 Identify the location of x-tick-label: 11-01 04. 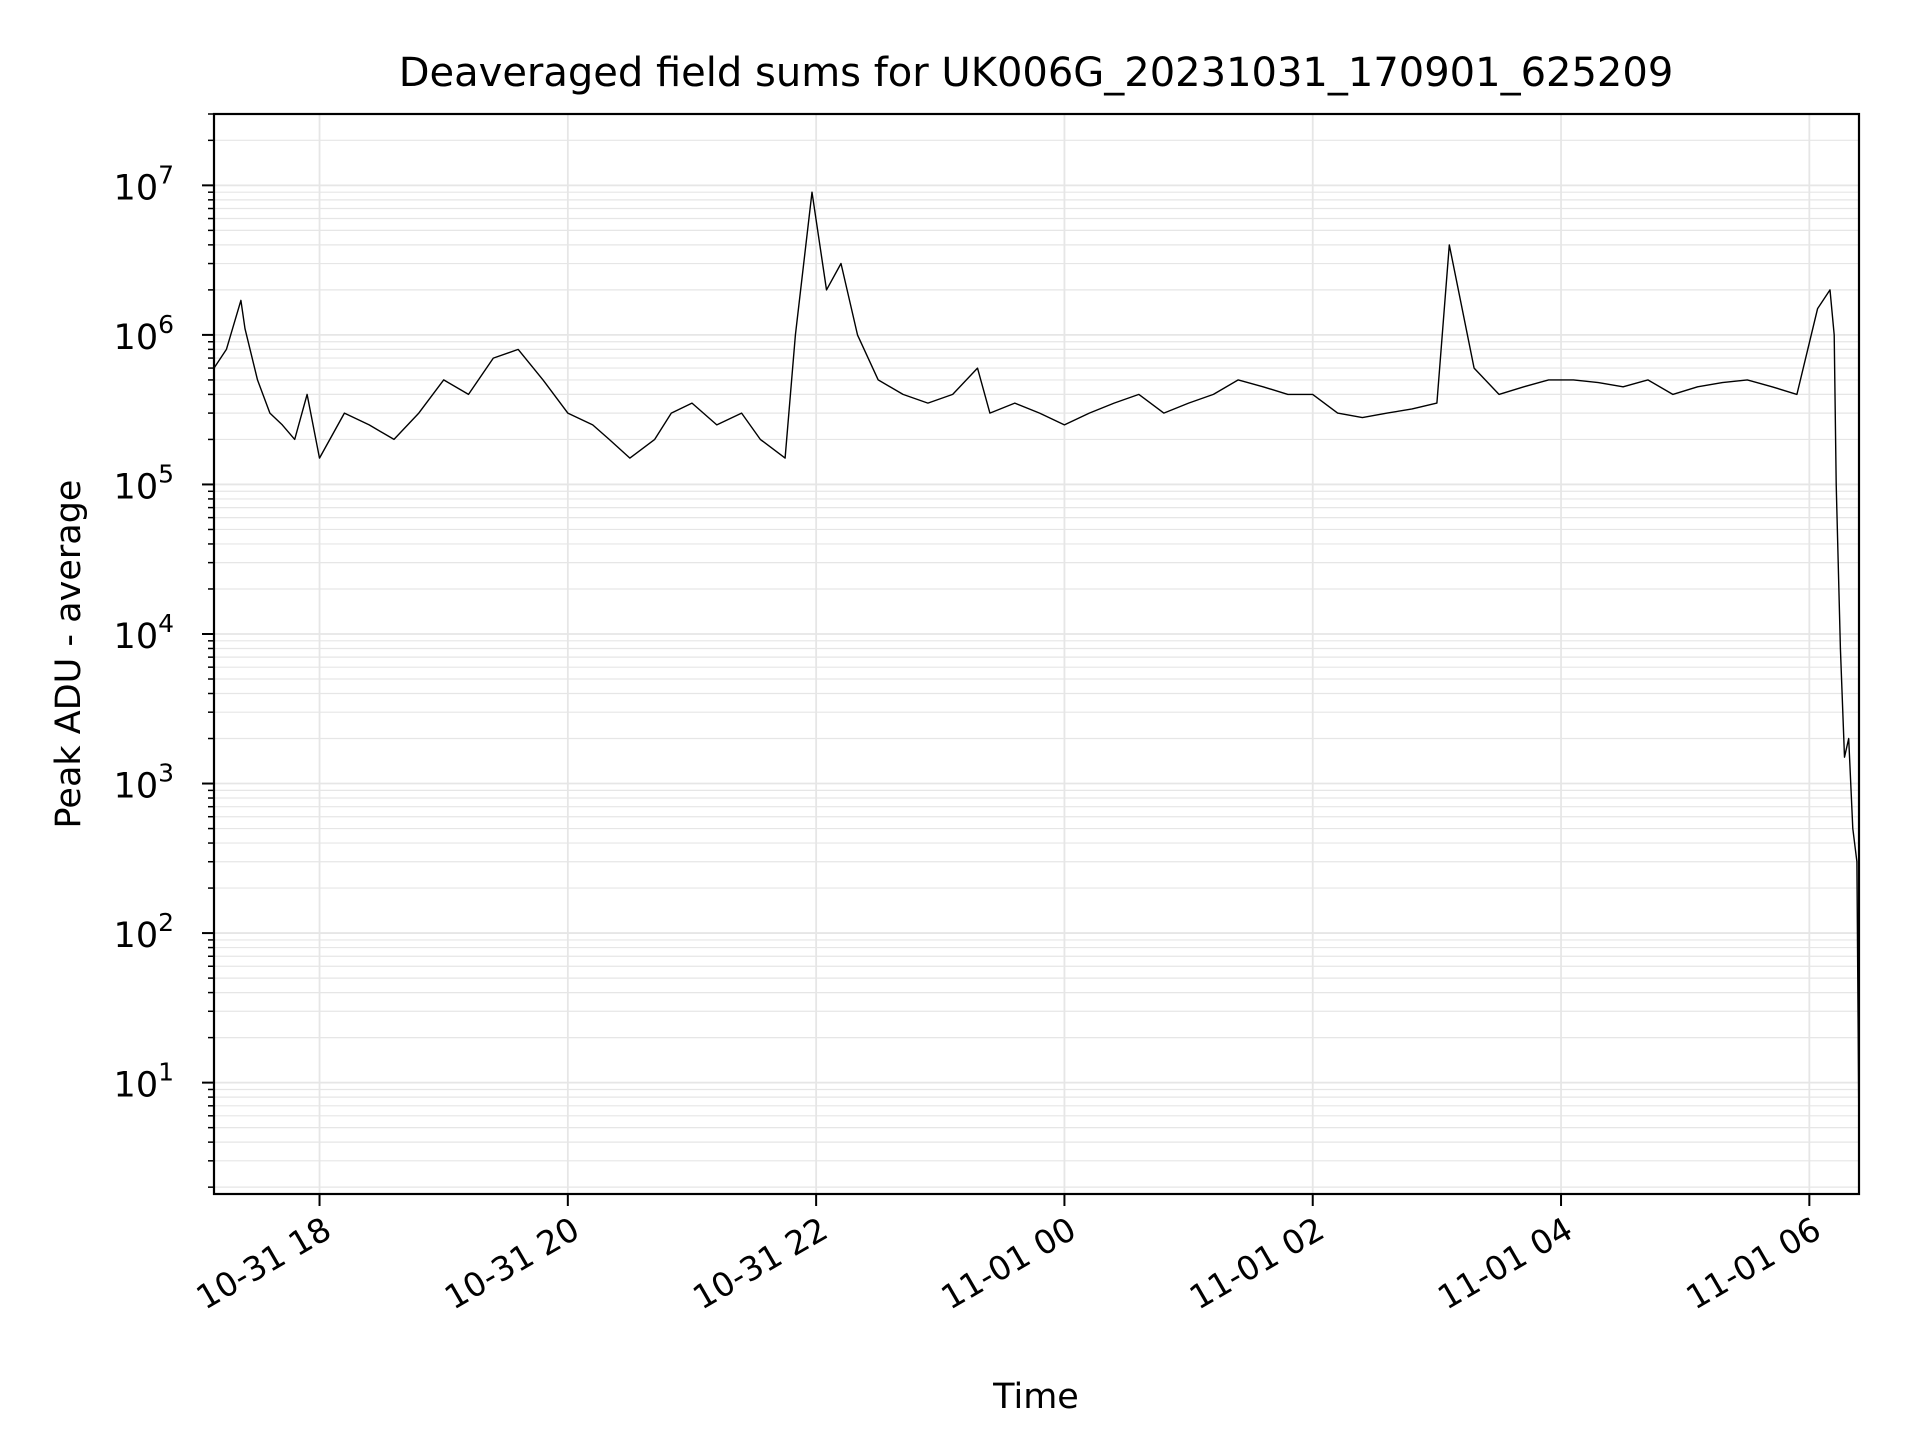
(1505, 1263).